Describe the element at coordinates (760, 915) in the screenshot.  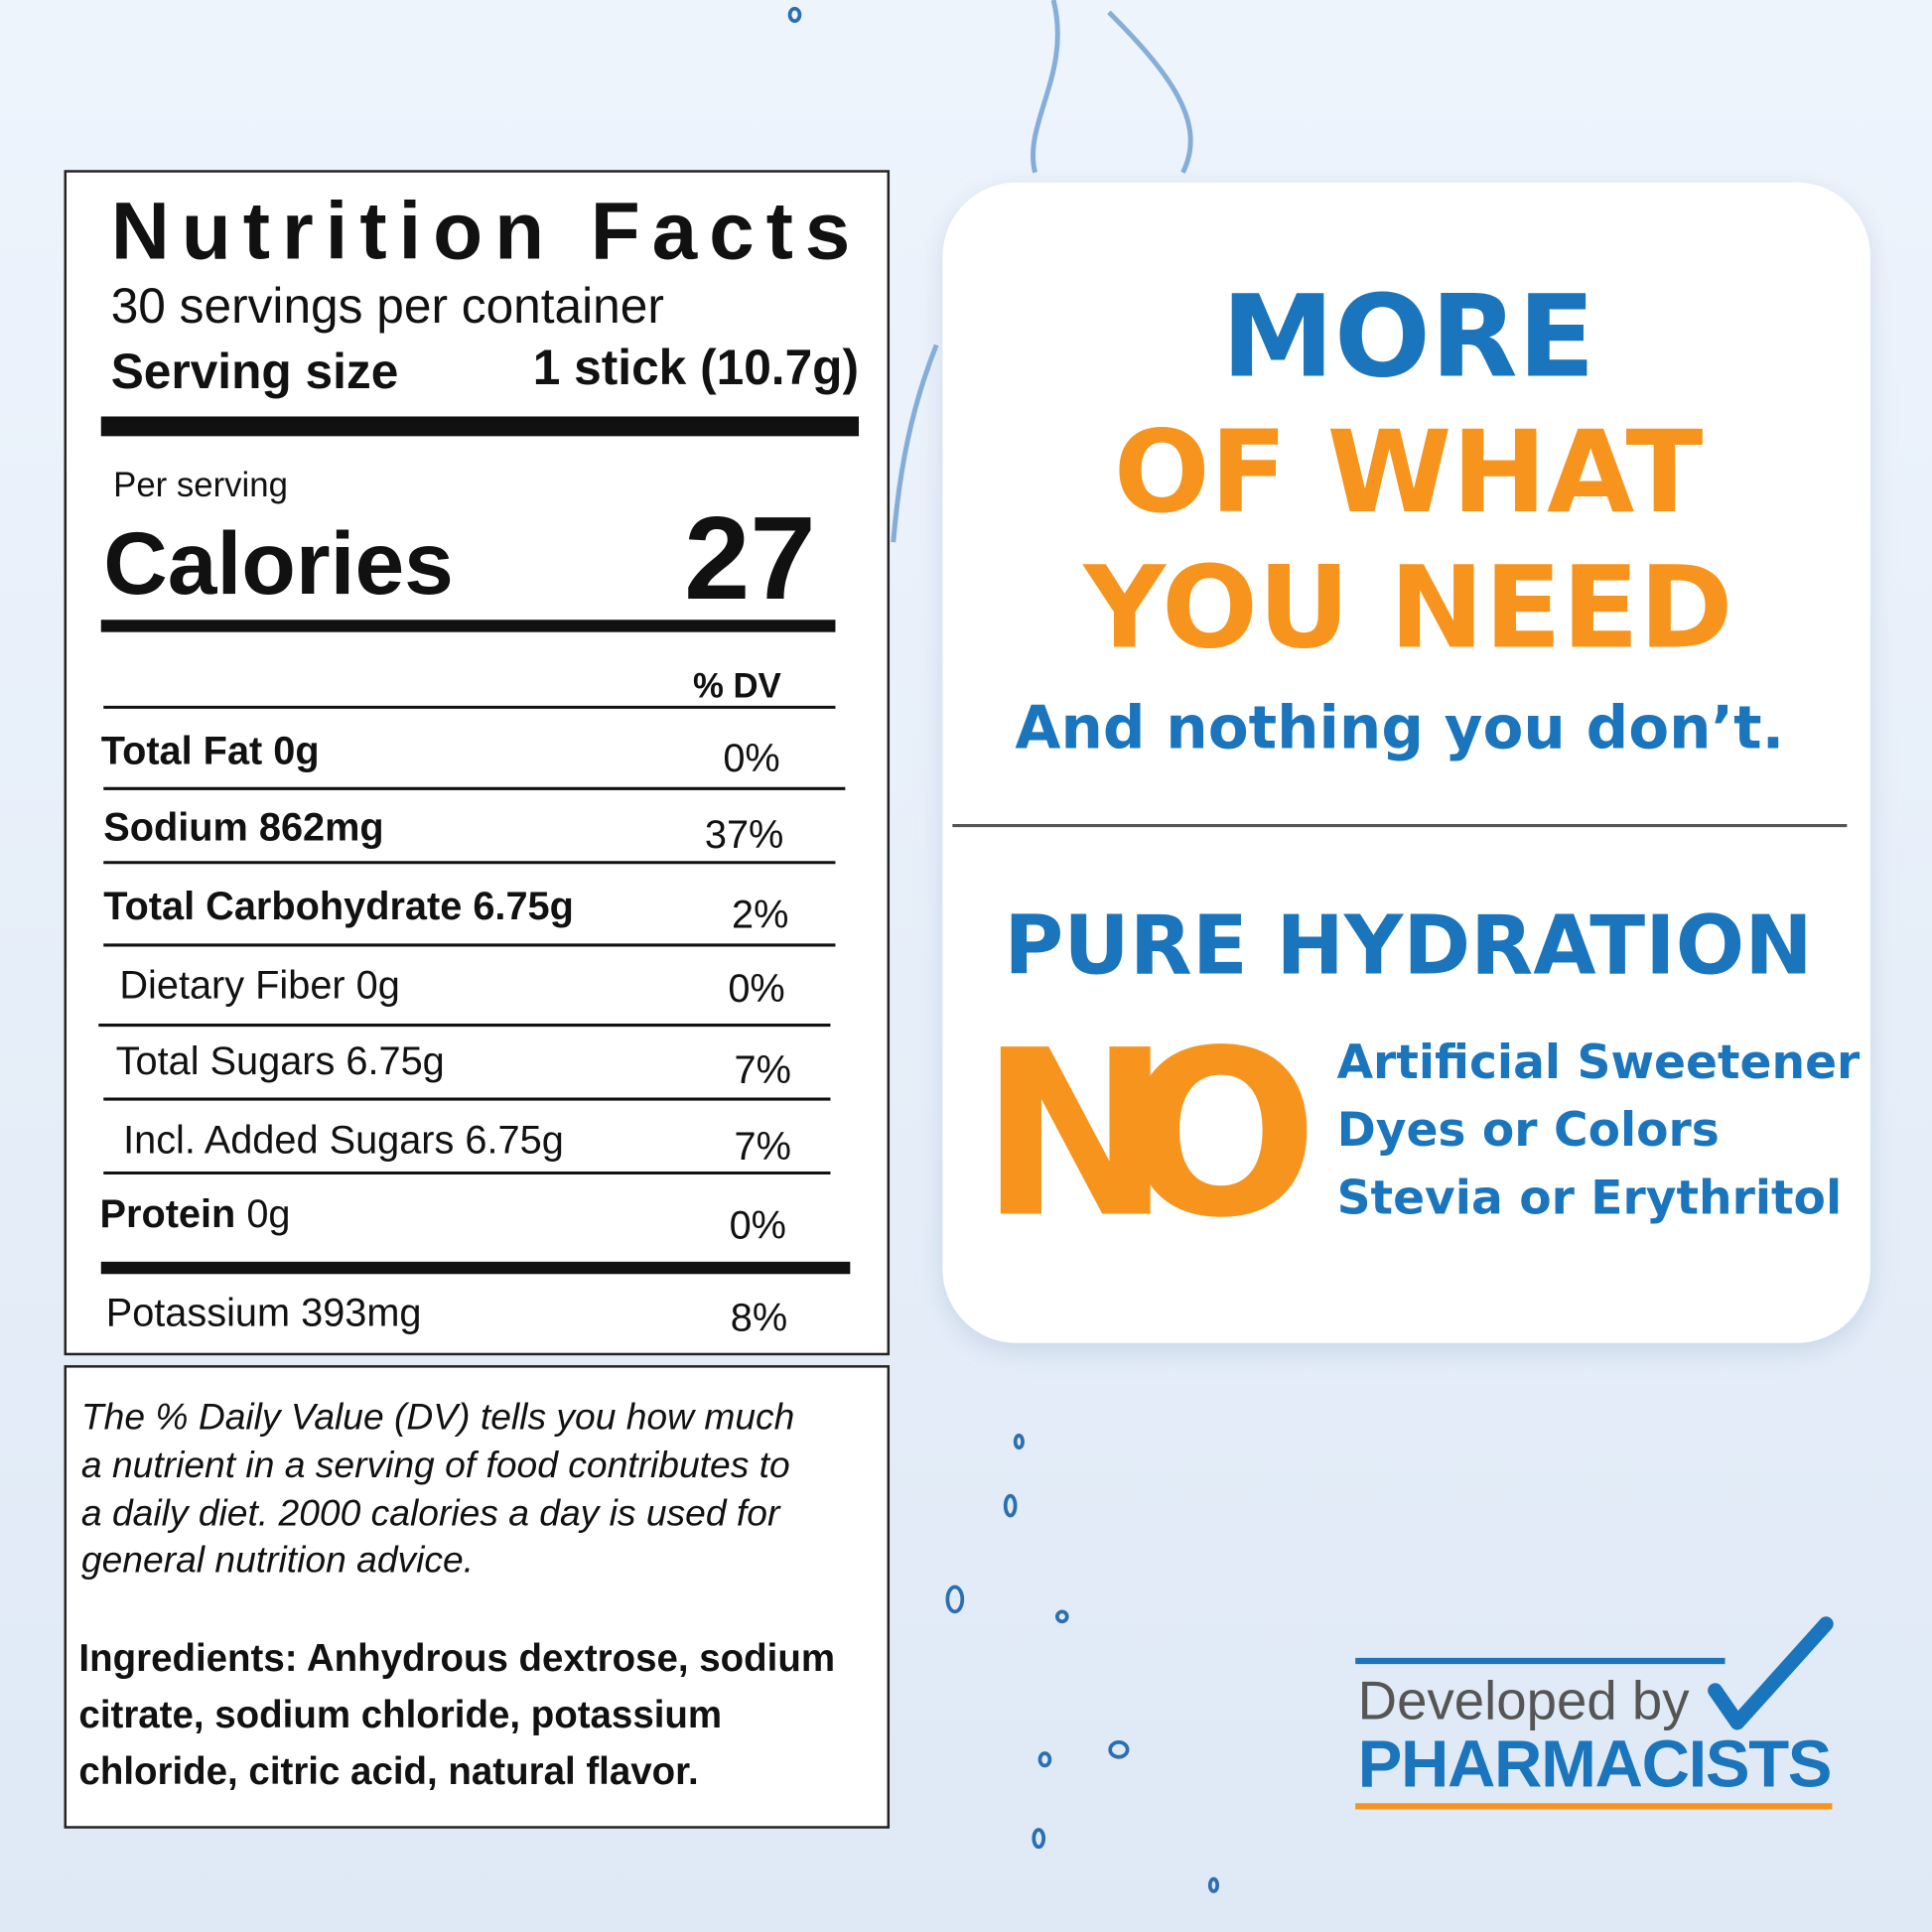
I see `nutrient-dv: 2%` at that location.